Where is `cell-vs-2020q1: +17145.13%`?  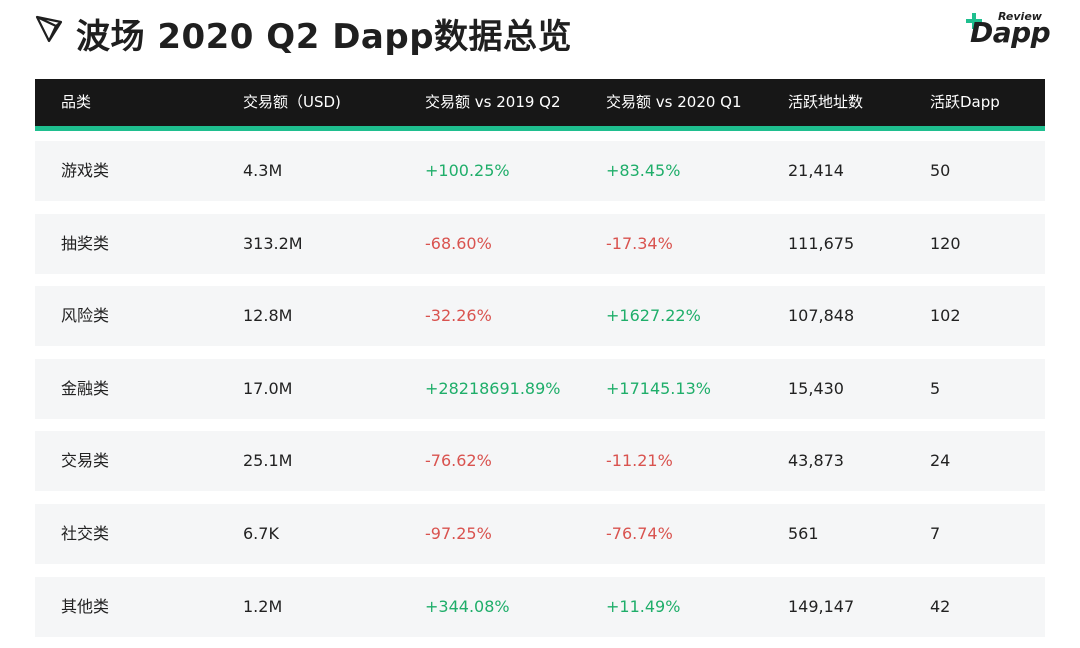 cell-vs-2020q1: +17145.13% is located at coordinates (658, 388).